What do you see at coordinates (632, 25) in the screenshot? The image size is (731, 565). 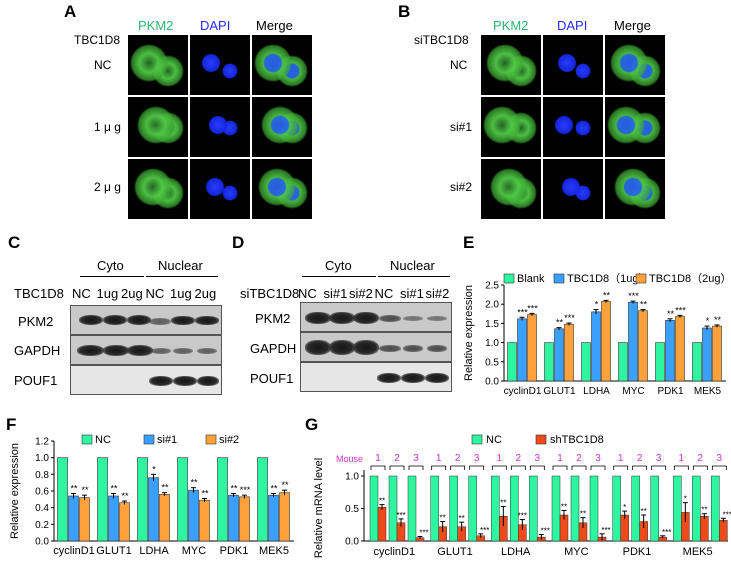 I see `panel-b-header-merge: Merge` at bounding box center [632, 25].